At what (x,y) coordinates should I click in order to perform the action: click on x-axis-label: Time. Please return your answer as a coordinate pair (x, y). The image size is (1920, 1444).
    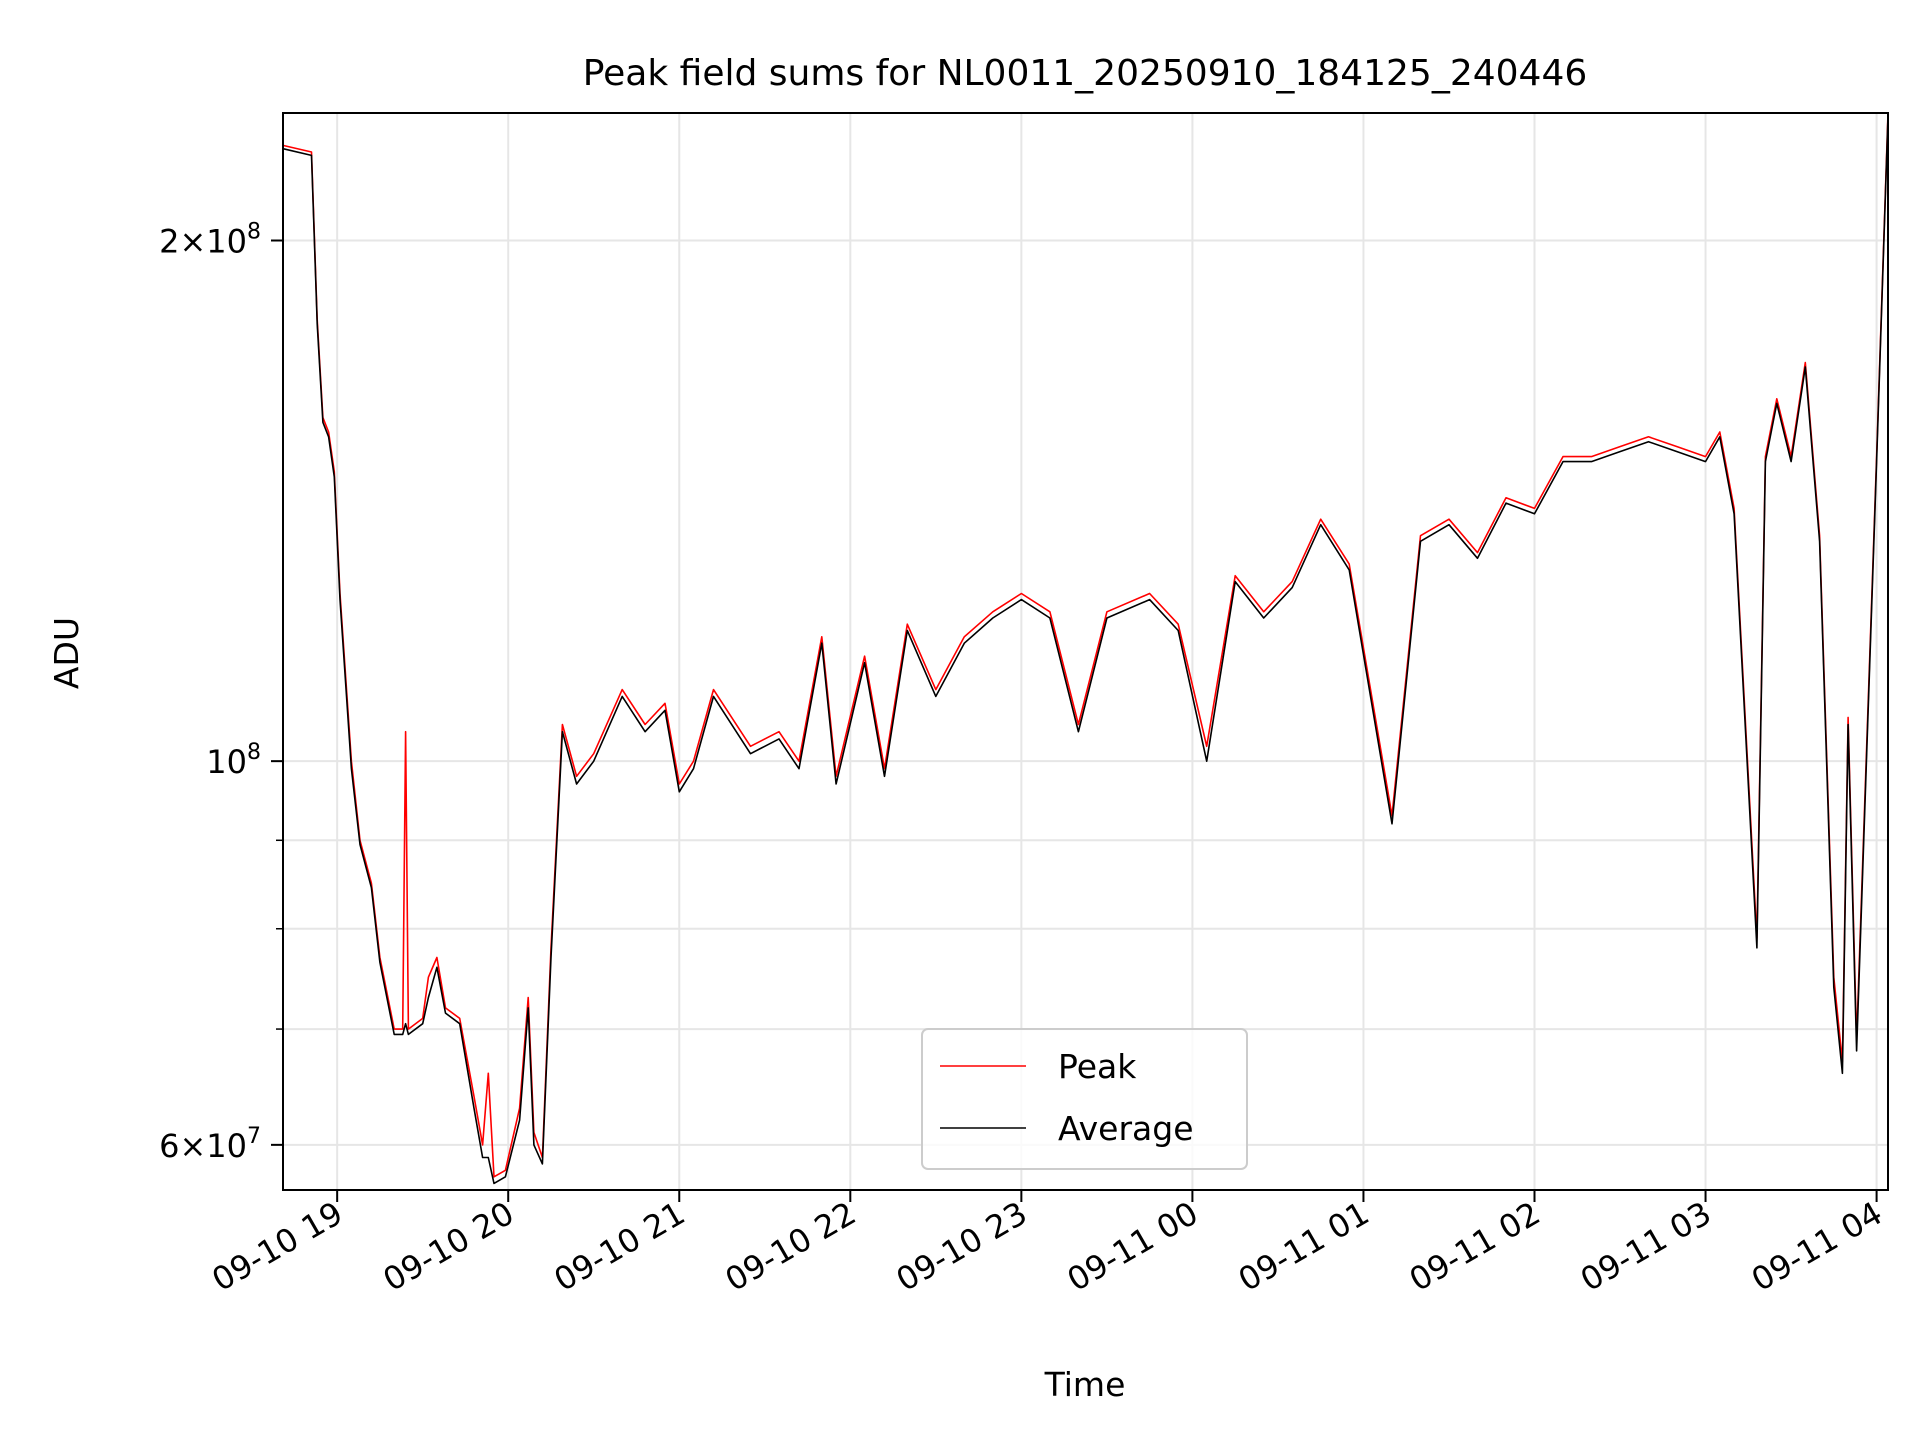
    Looking at the image, I should click on (1085, 1384).